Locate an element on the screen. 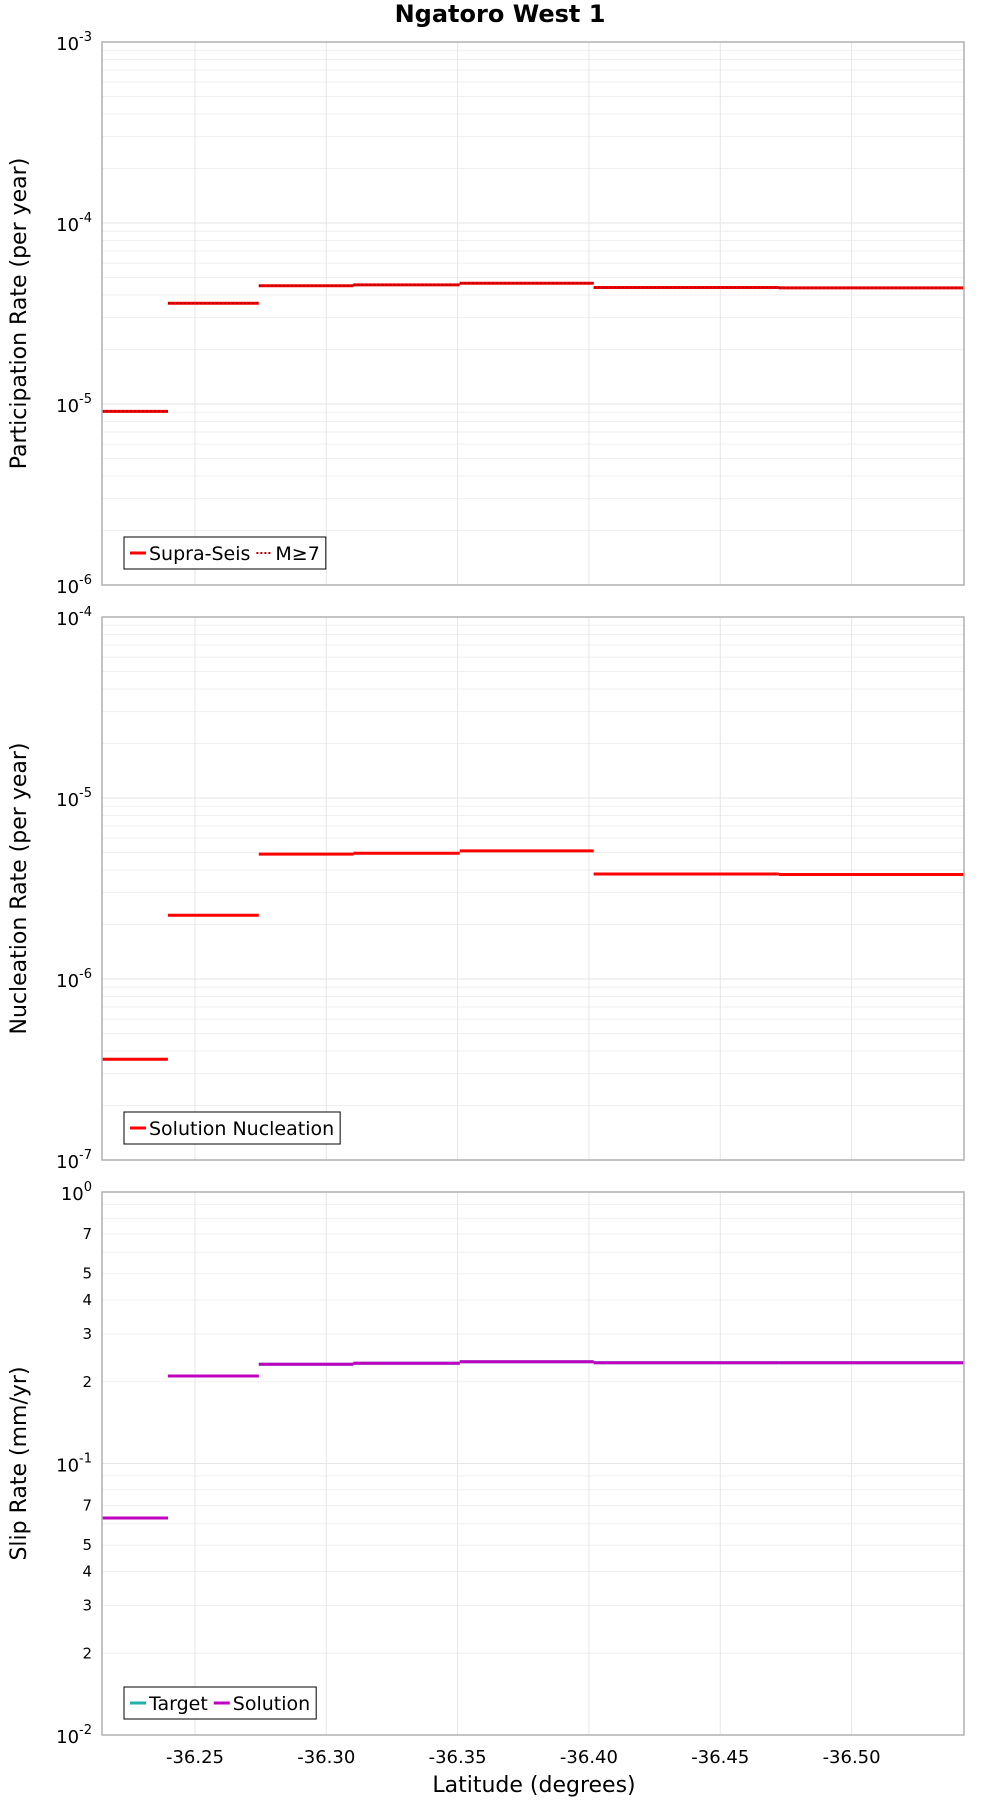  x-tick-label: -36.50 is located at coordinates (852, 1757).